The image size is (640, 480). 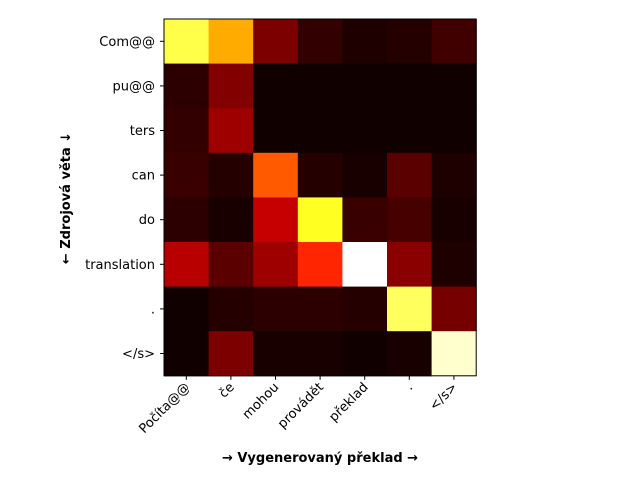 I want to click on x-tick-label: mohou, so click(x=261, y=401).